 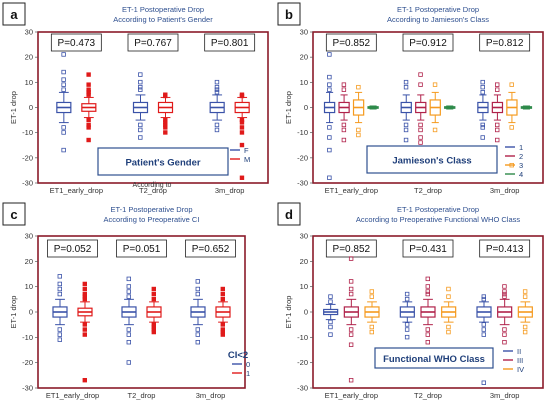 What do you see at coordinates (152, 219) in the screenshot?
I see `chart-subtitle: According to Preoperative CI` at bounding box center [152, 219].